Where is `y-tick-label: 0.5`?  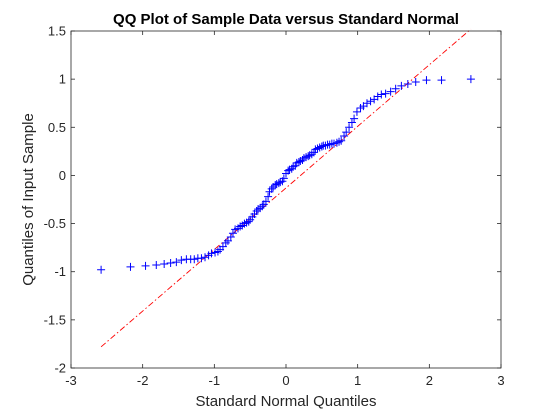
y-tick-label: 0.5 is located at coordinates (57, 127).